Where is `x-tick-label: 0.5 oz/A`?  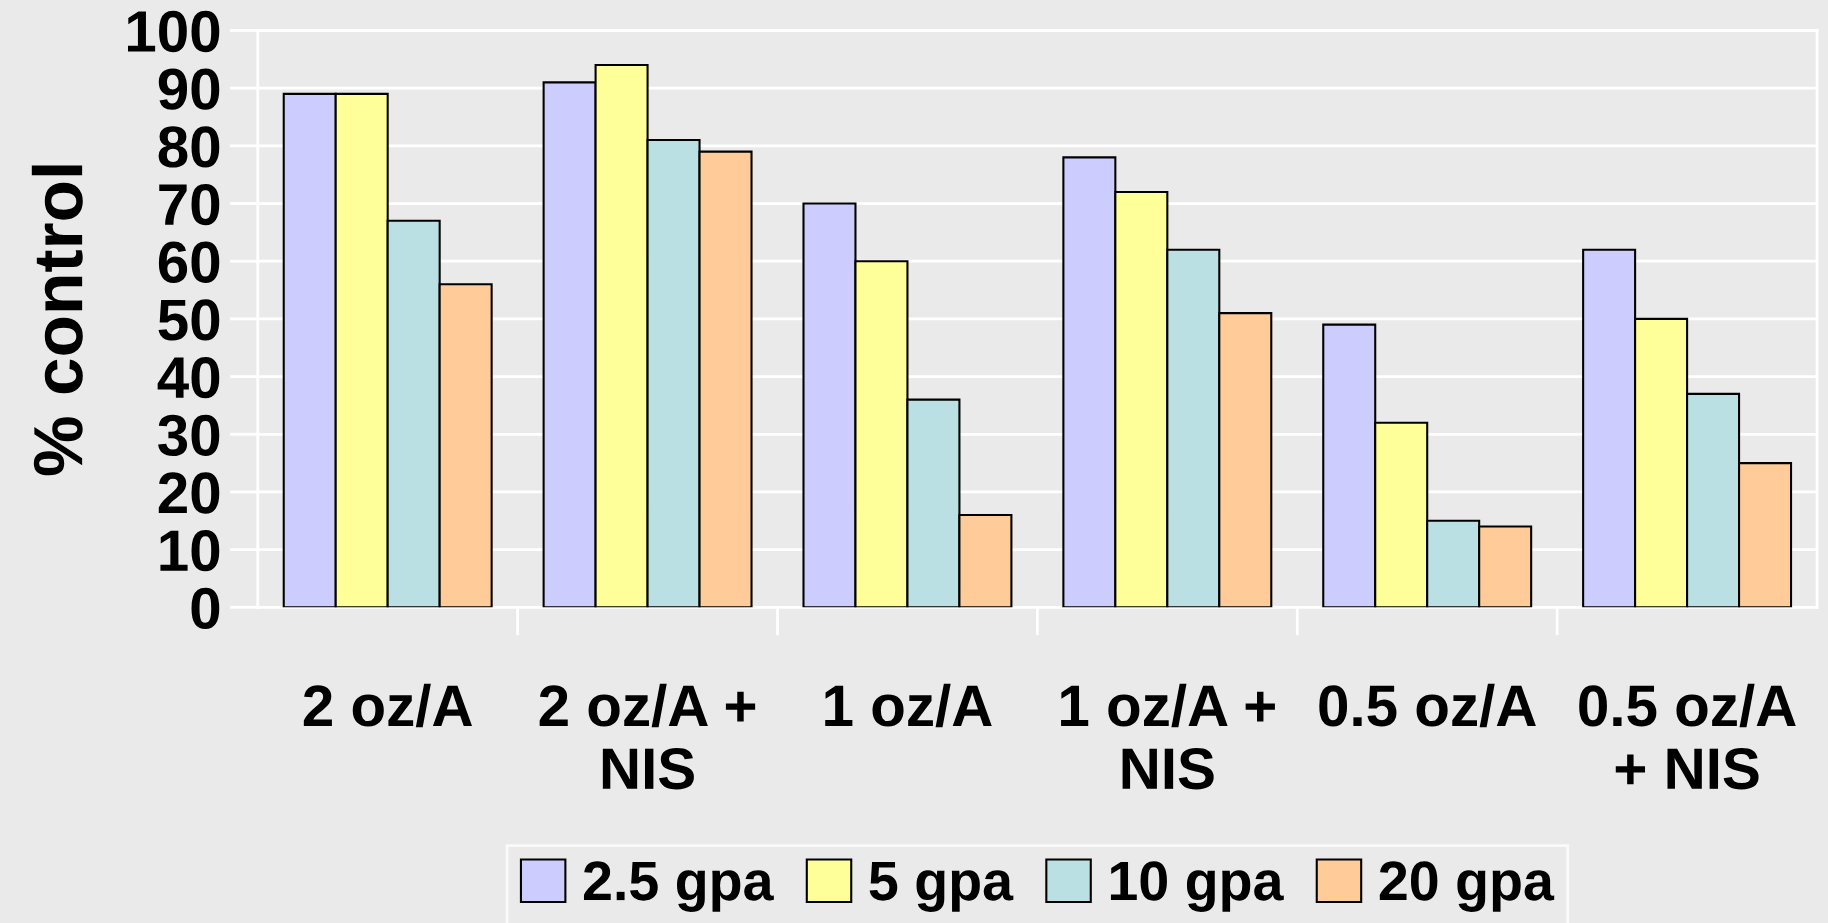 x-tick-label: 0.5 oz/A is located at coordinates (1427, 705).